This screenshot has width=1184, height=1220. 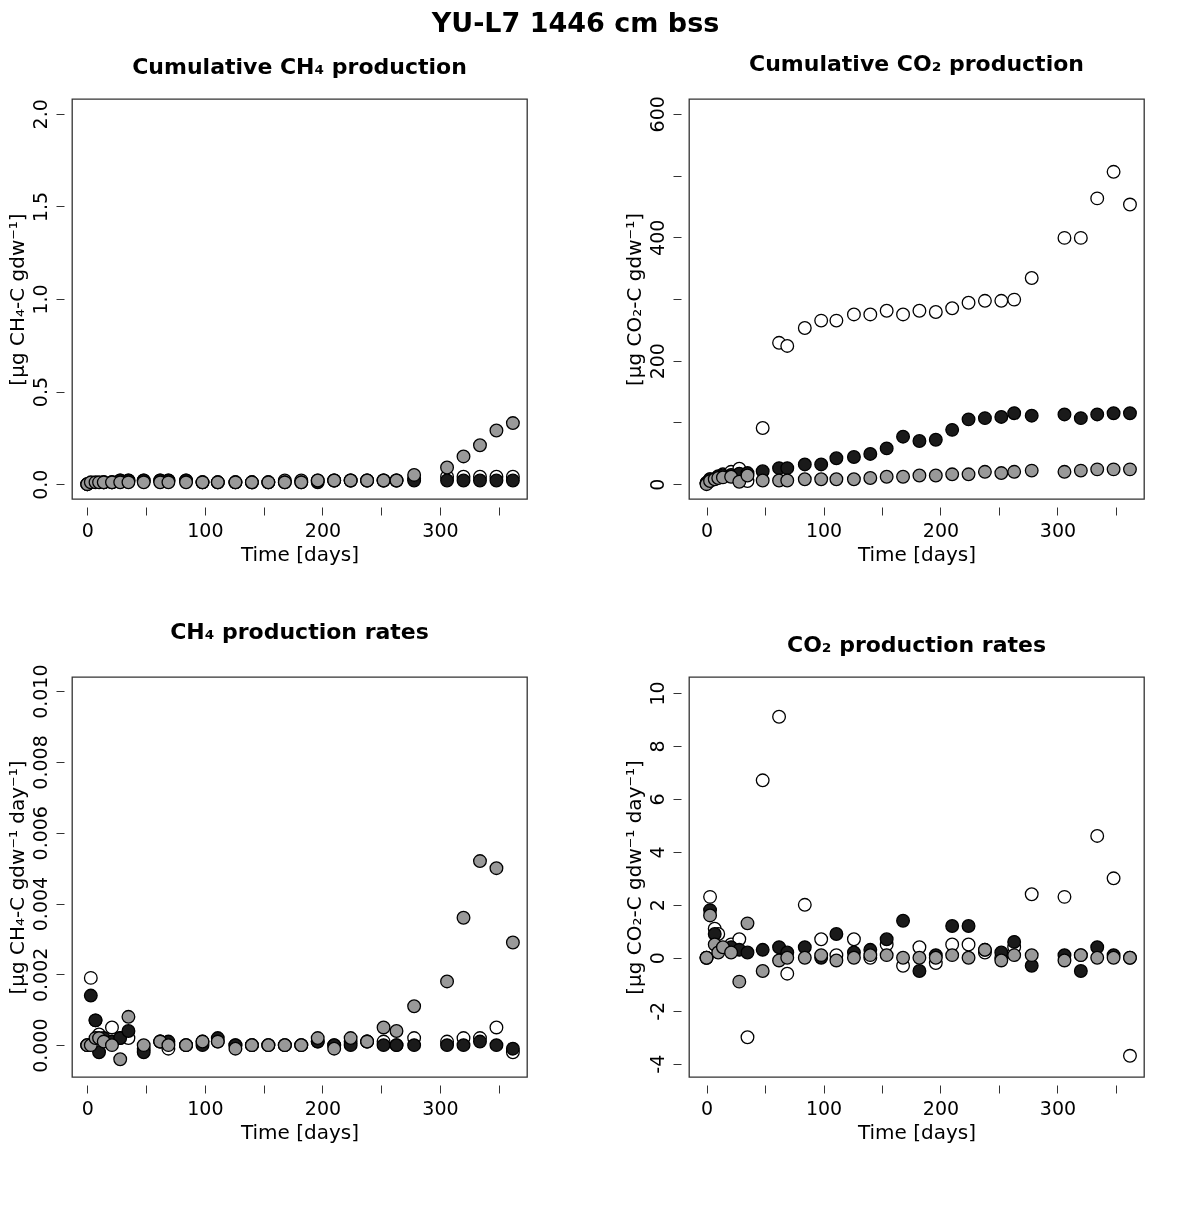 I want to click on y-tick-label: -2, so click(x=656, y=1011).